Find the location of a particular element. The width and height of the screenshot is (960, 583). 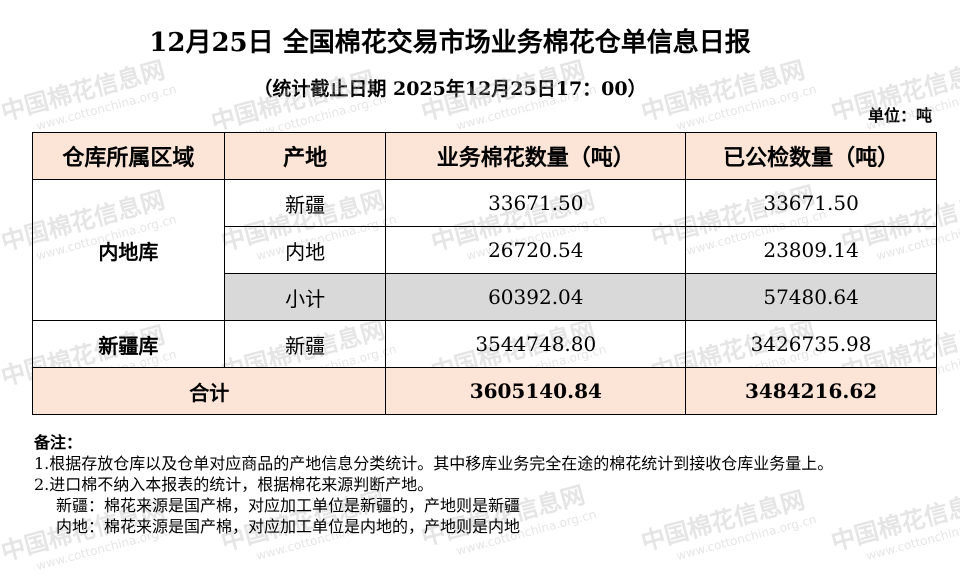

table-row: 内地 26720.54 23809.14 is located at coordinates (485, 250).